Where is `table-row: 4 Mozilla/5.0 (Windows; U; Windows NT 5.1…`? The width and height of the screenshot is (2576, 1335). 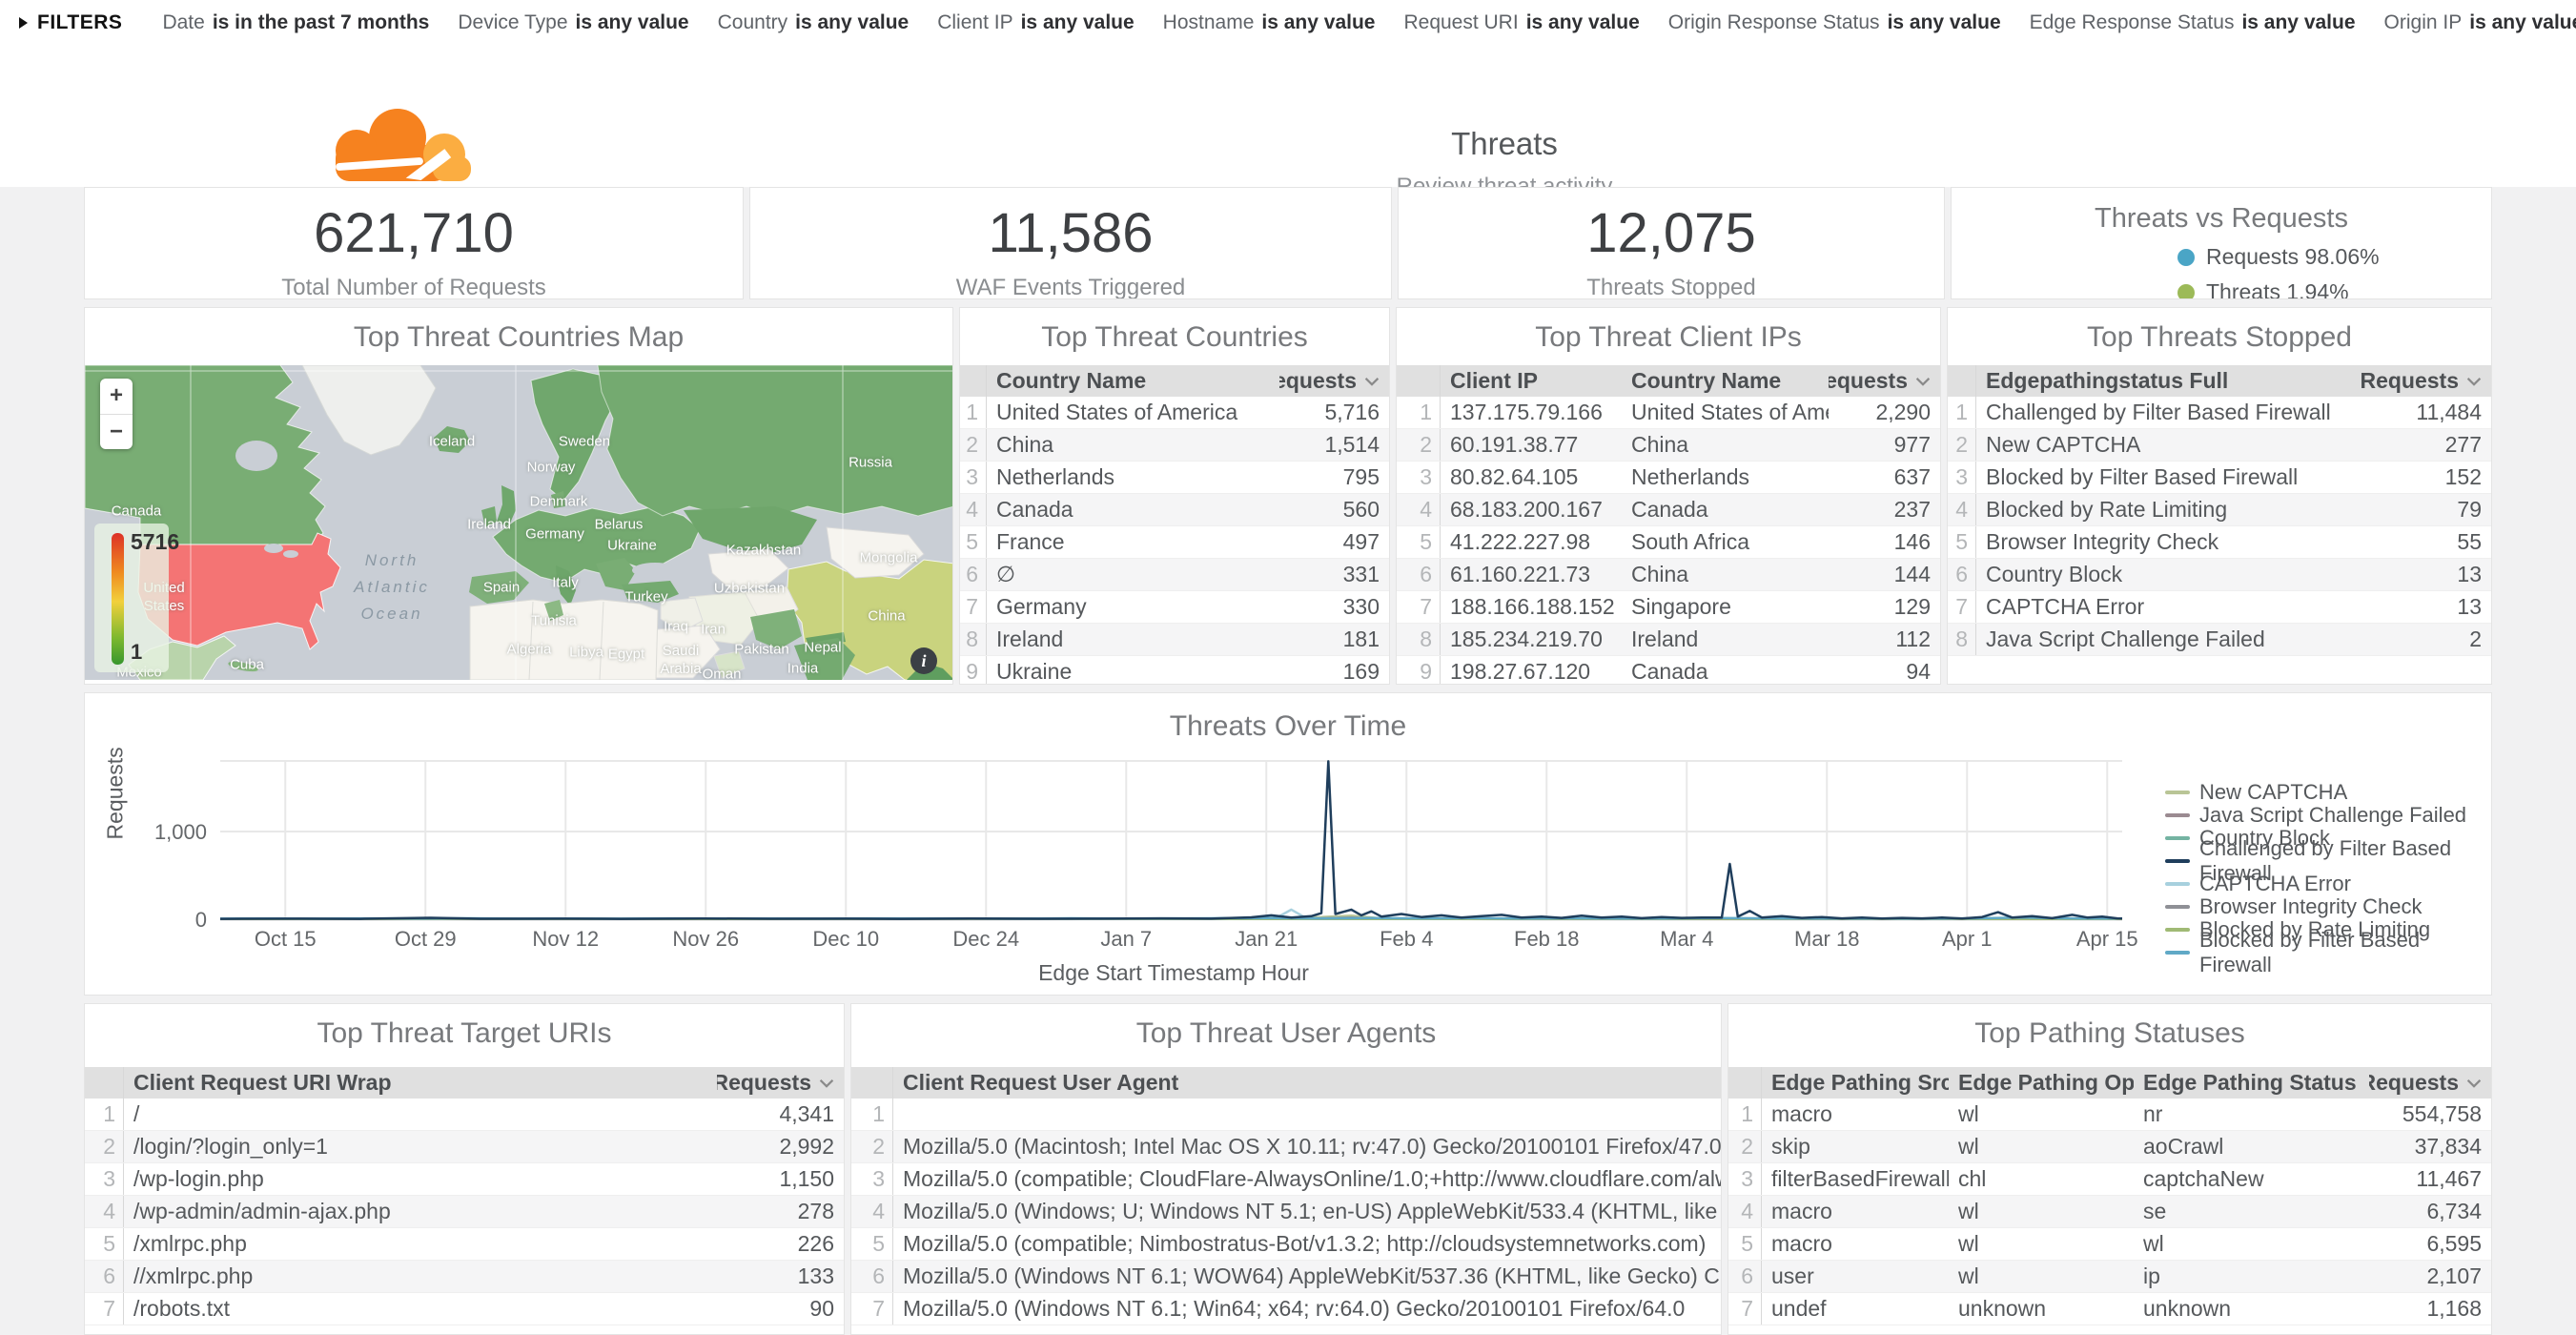 table-row: 4 Mozilla/5.0 (Windows; U; Windows NT 5.1… is located at coordinates (1286, 1212).